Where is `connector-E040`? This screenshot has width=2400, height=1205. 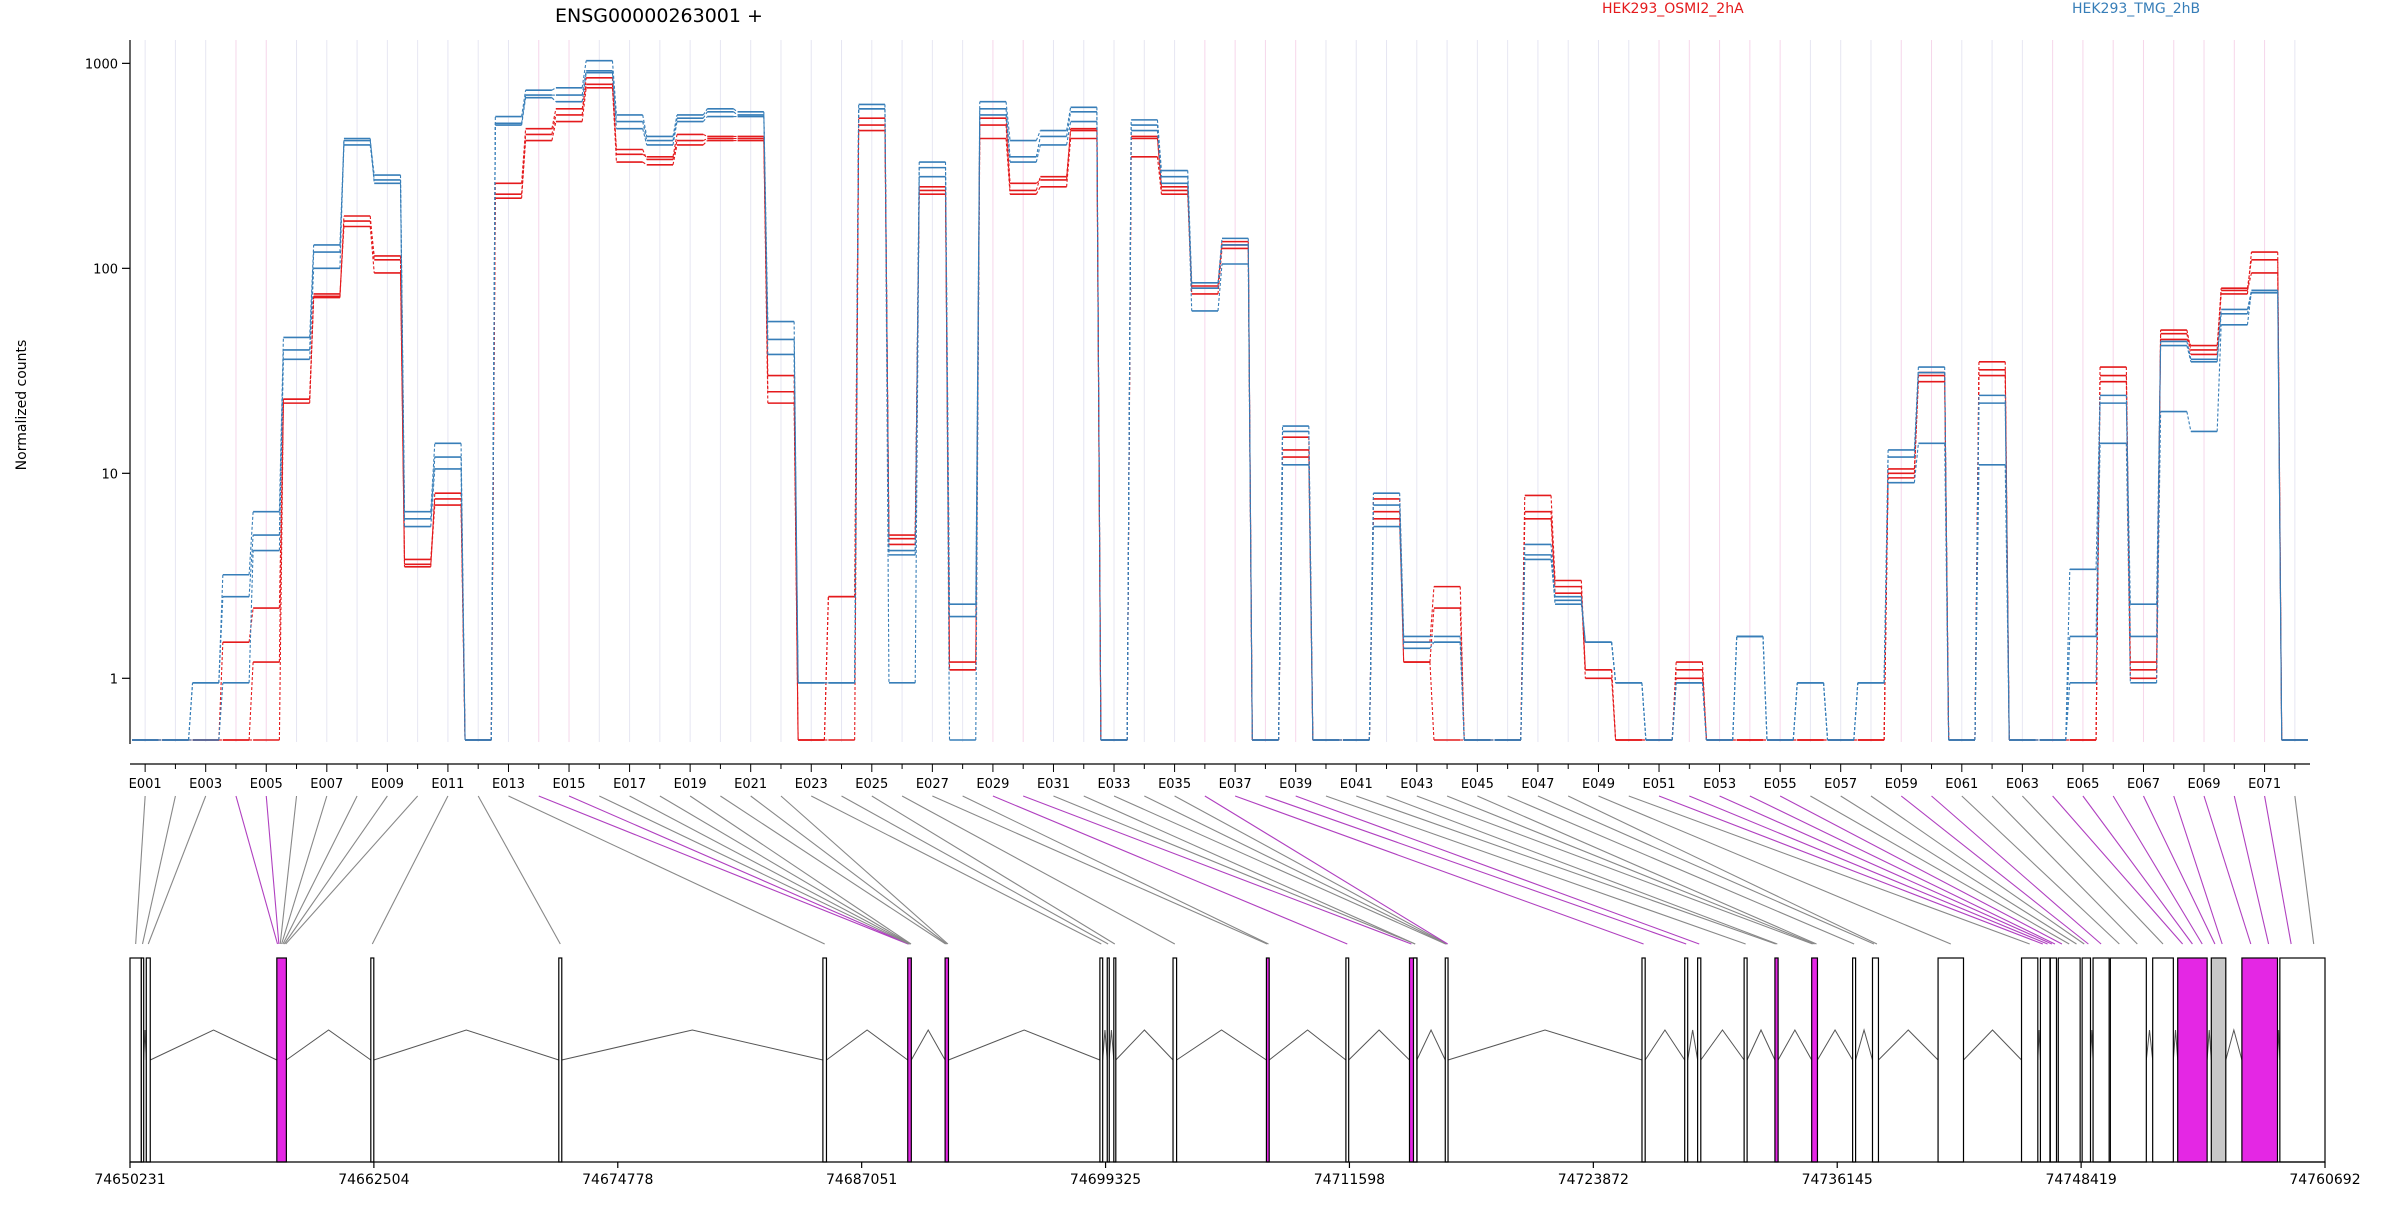
connector-E040 is located at coordinates (1535, 870).